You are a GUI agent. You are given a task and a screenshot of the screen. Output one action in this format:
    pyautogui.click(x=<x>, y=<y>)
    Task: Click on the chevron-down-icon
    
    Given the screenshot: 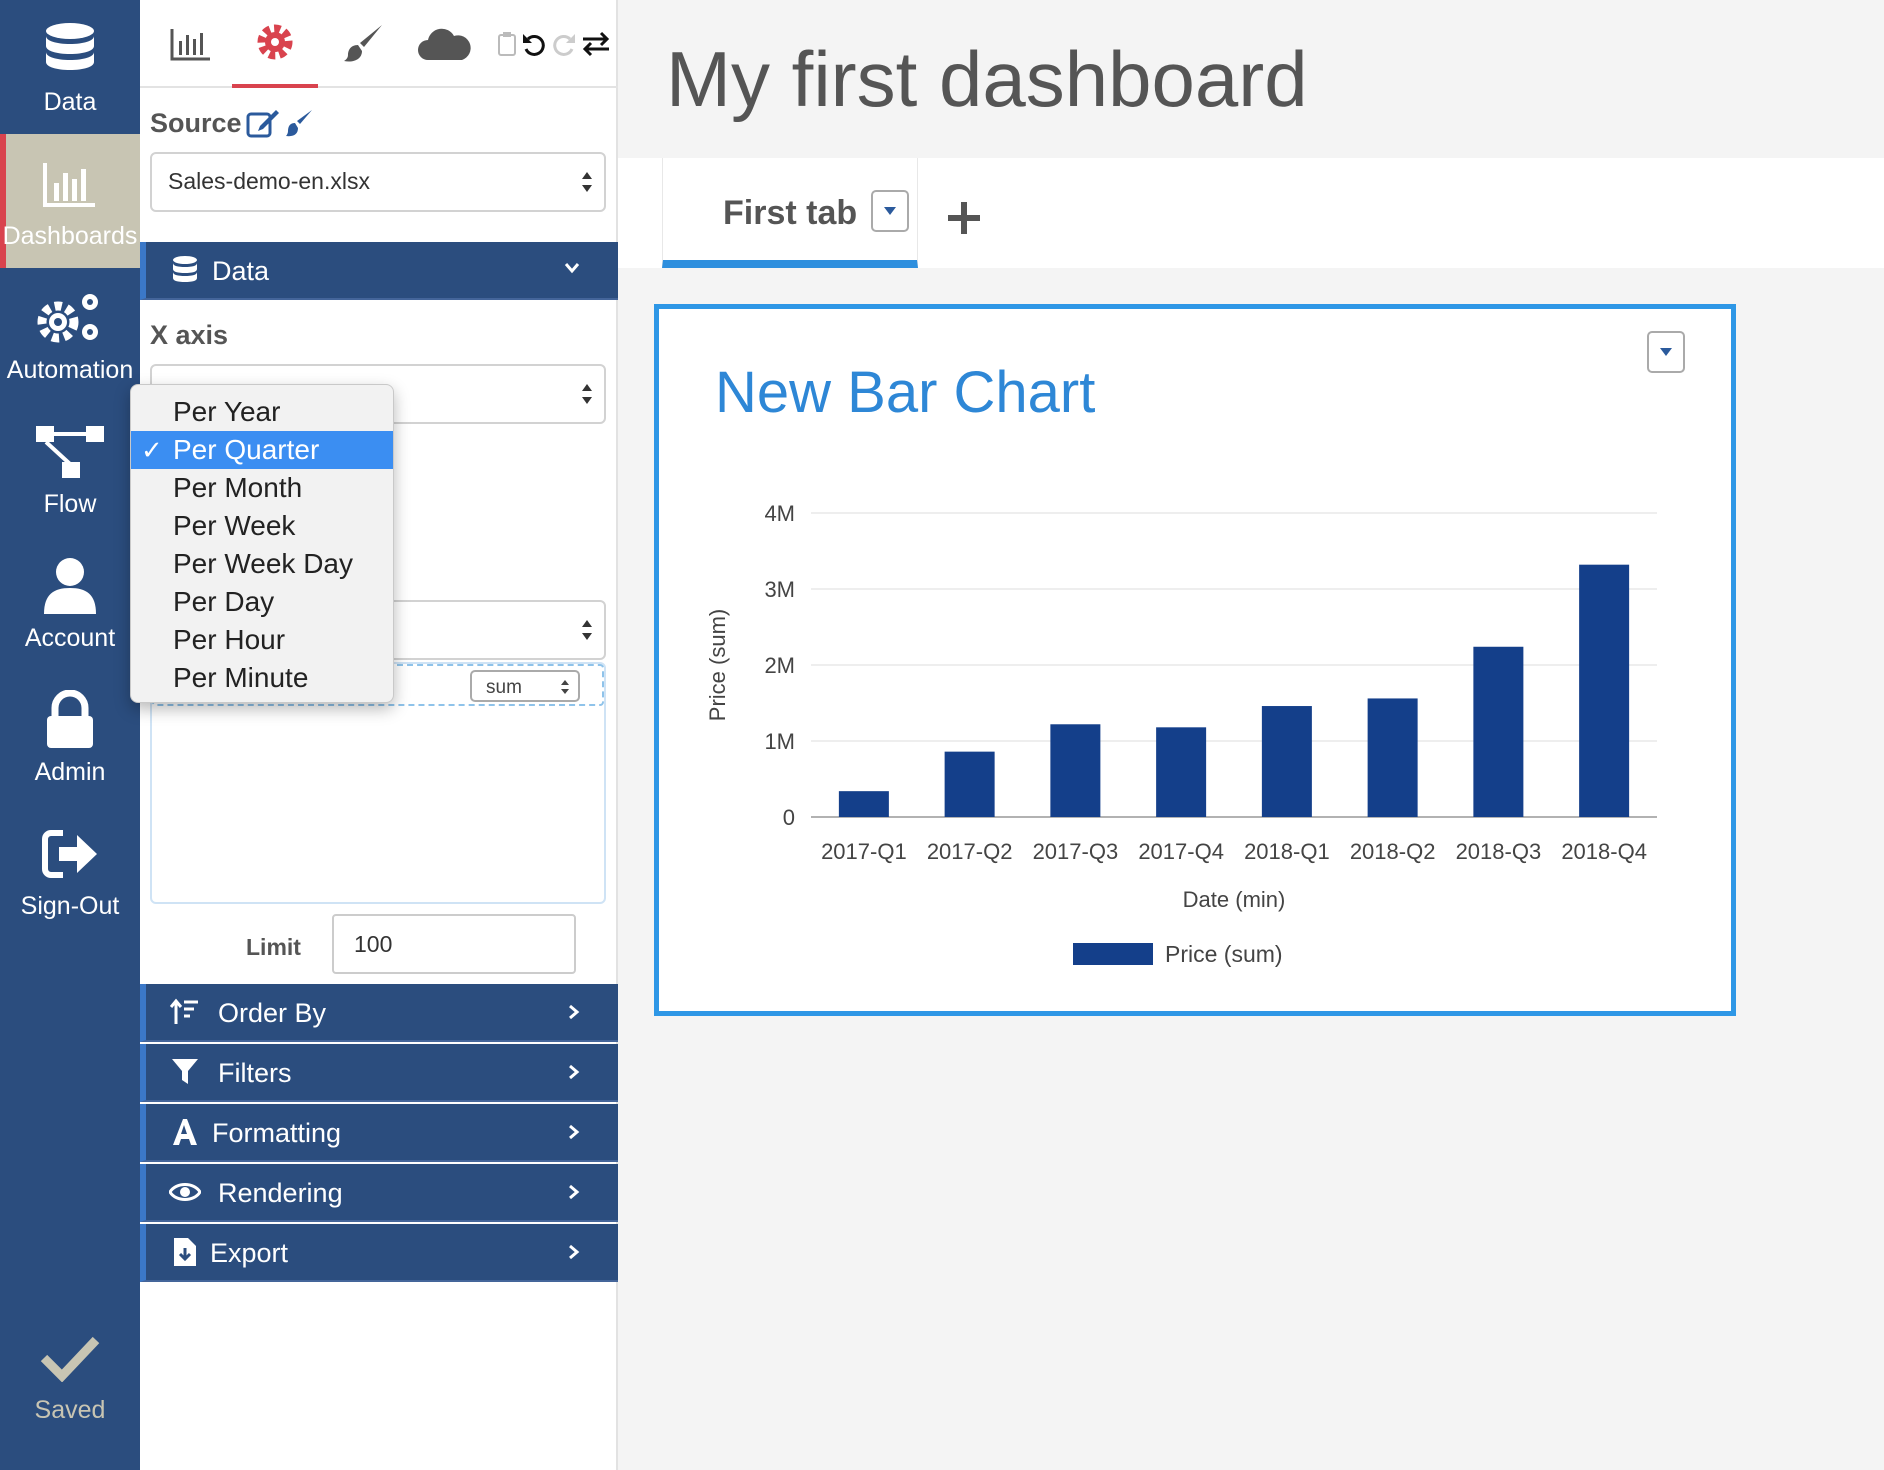 What is the action you would take?
    pyautogui.click(x=572, y=268)
    